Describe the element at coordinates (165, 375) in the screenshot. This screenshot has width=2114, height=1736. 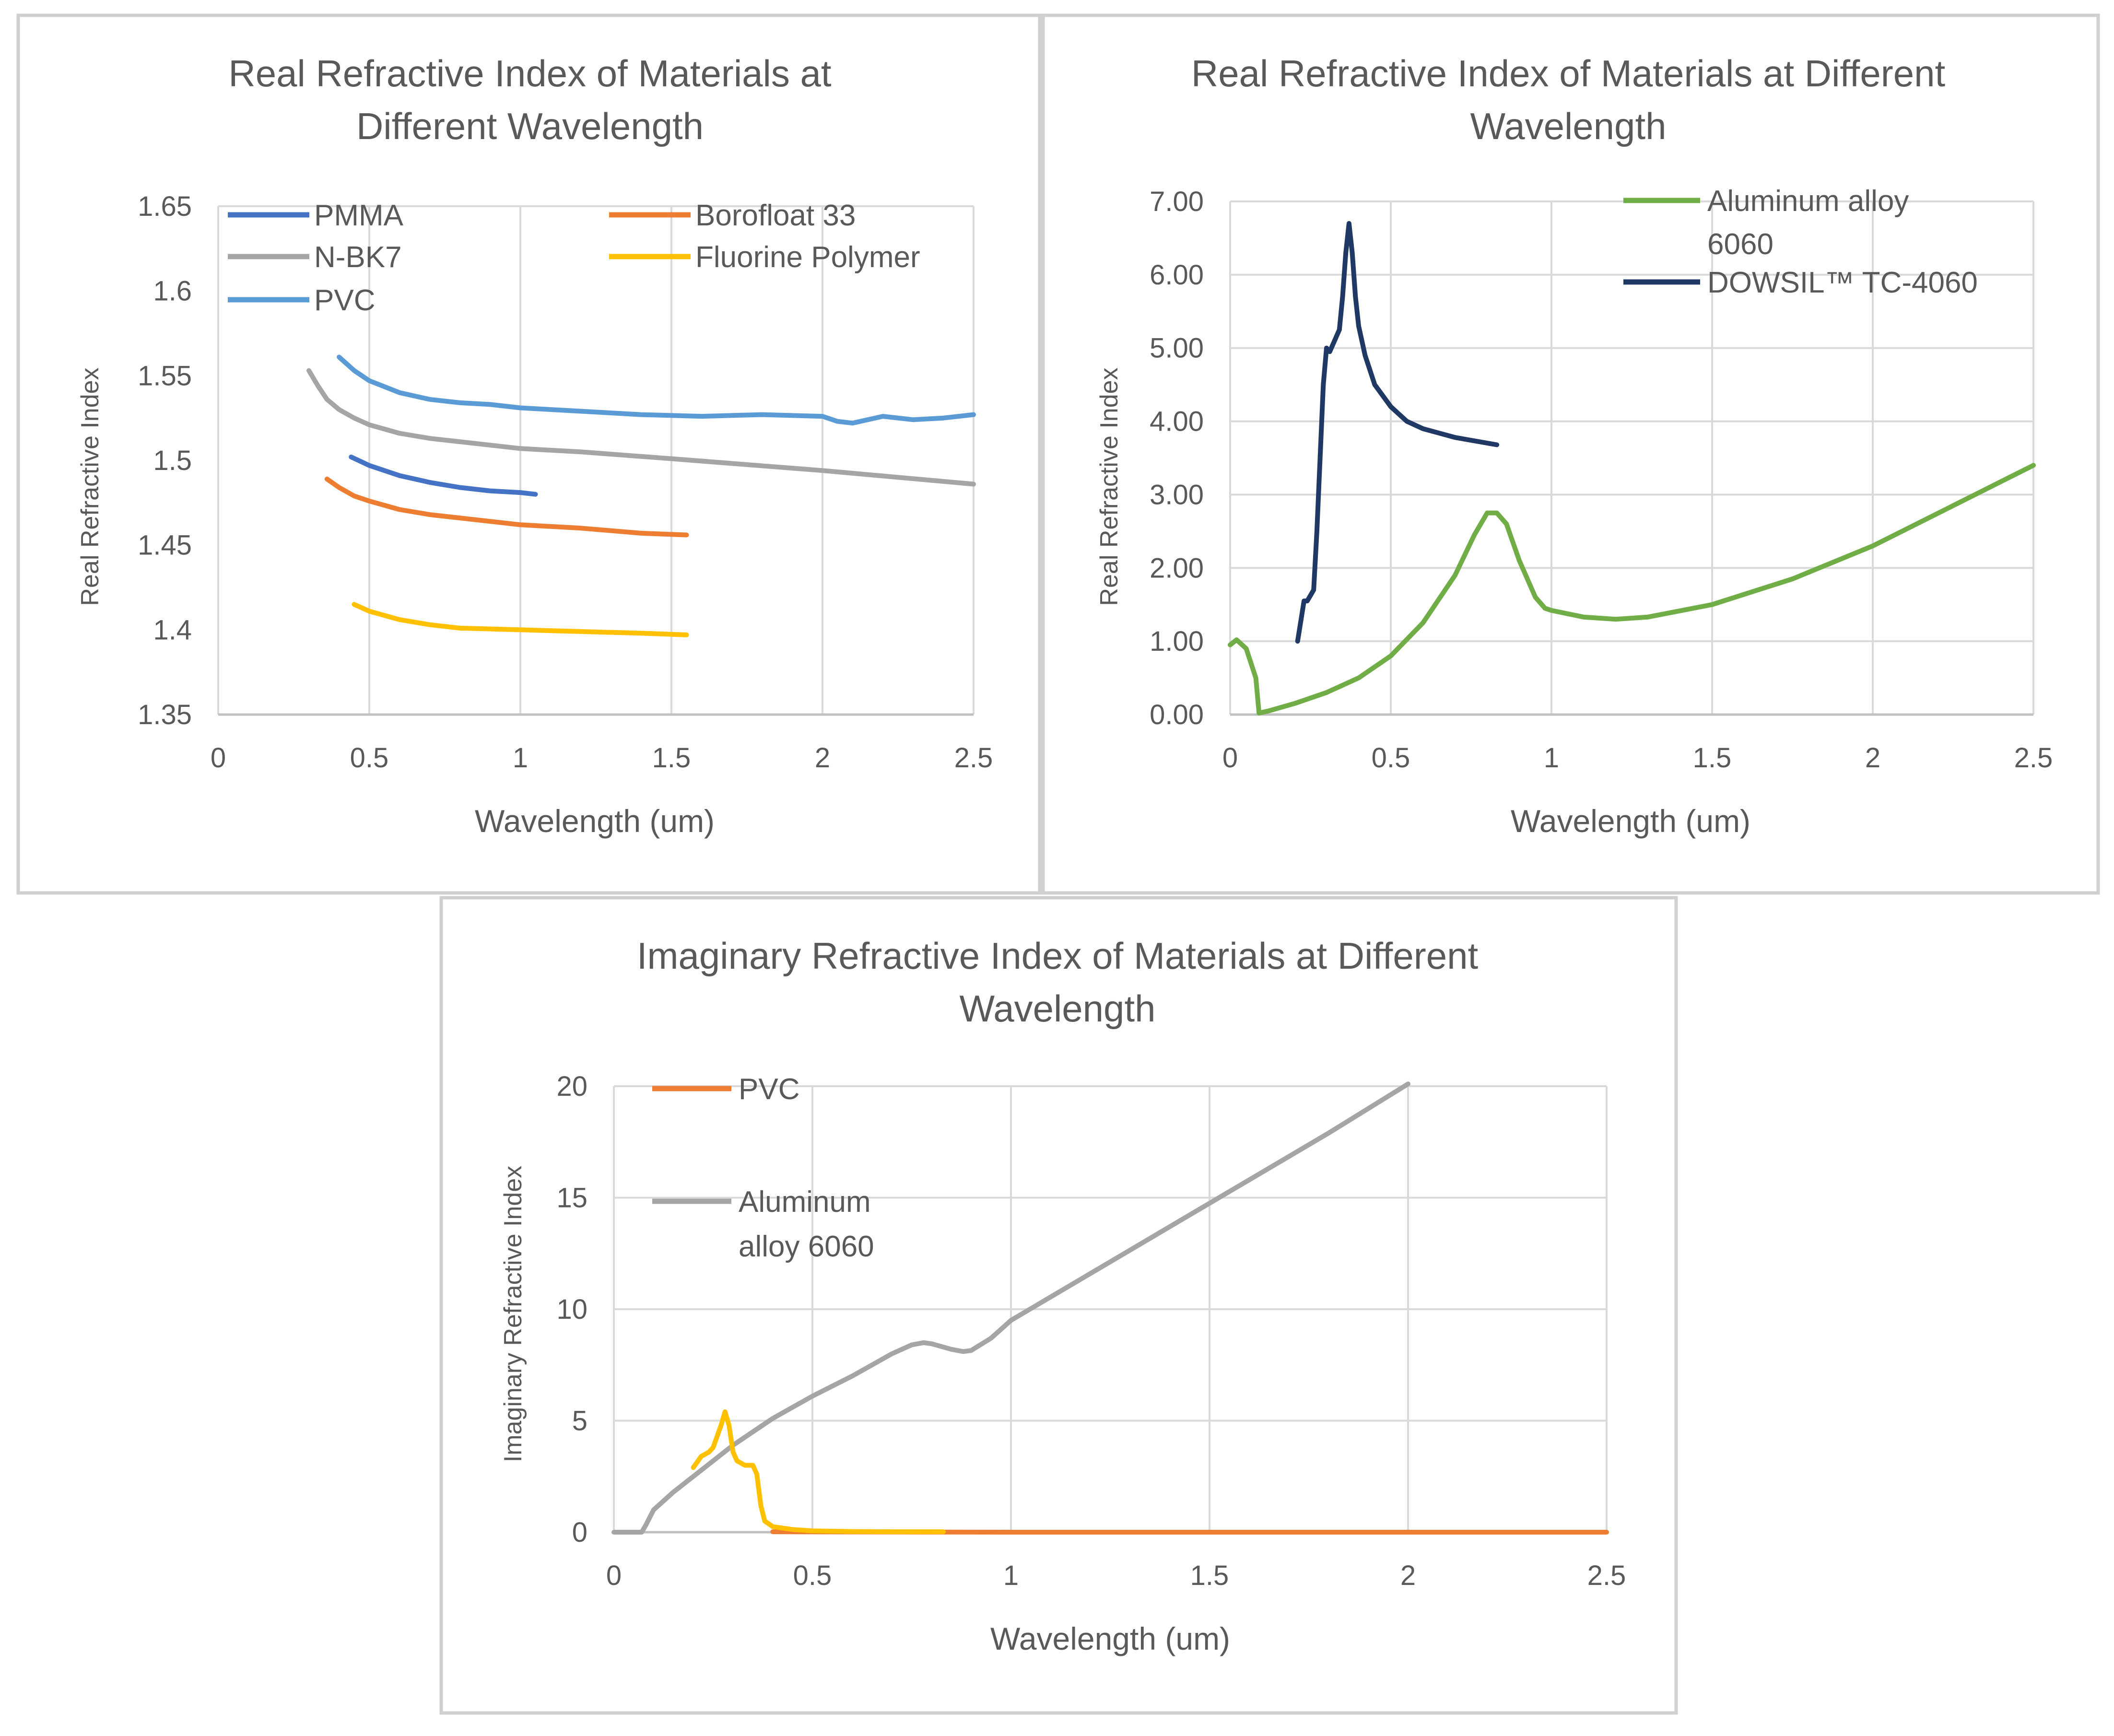
I see `chart-1-y-tick-label: 1.55` at that location.